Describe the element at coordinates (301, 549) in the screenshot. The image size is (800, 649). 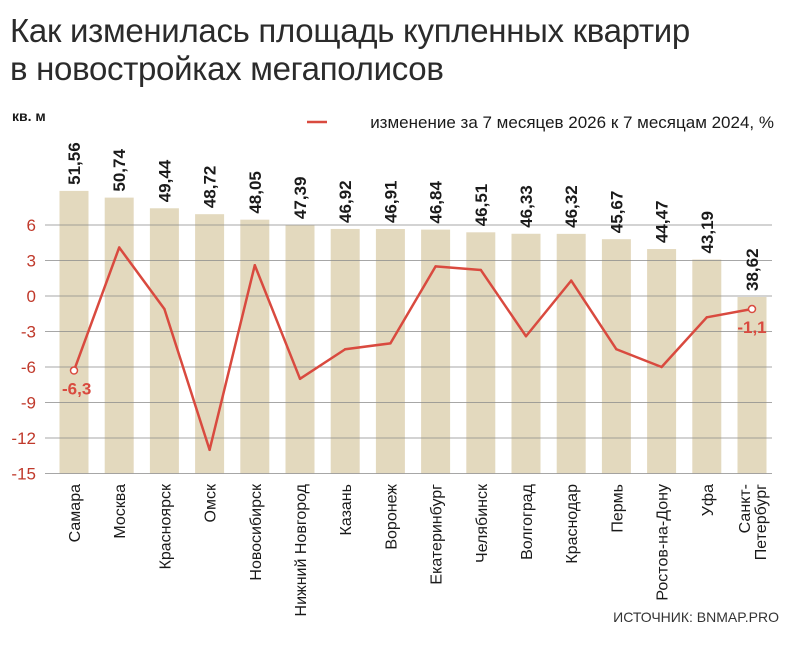
I see `city-label-5: Нижний Новгород` at that location.